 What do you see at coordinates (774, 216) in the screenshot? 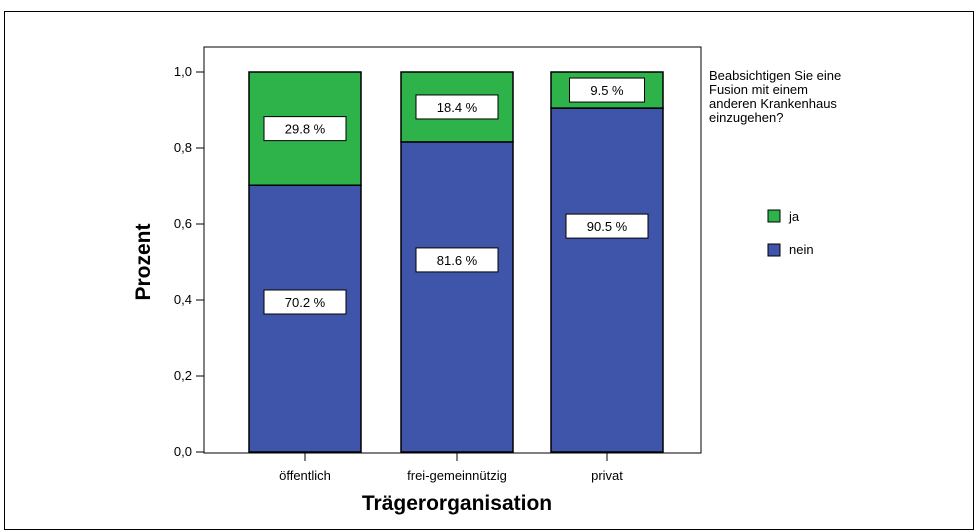
I see `legend-swatch-ja` at bounding box center [774, 216].